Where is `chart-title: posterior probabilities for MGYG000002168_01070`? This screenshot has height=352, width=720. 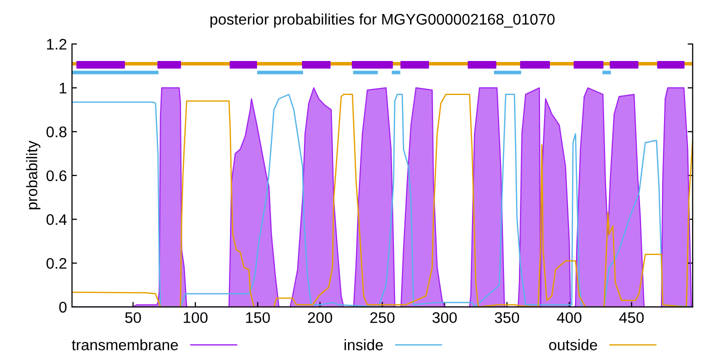
chart-title: posterior probabilities for MGYG000002168_01070 is located at coordinates (382, 20).